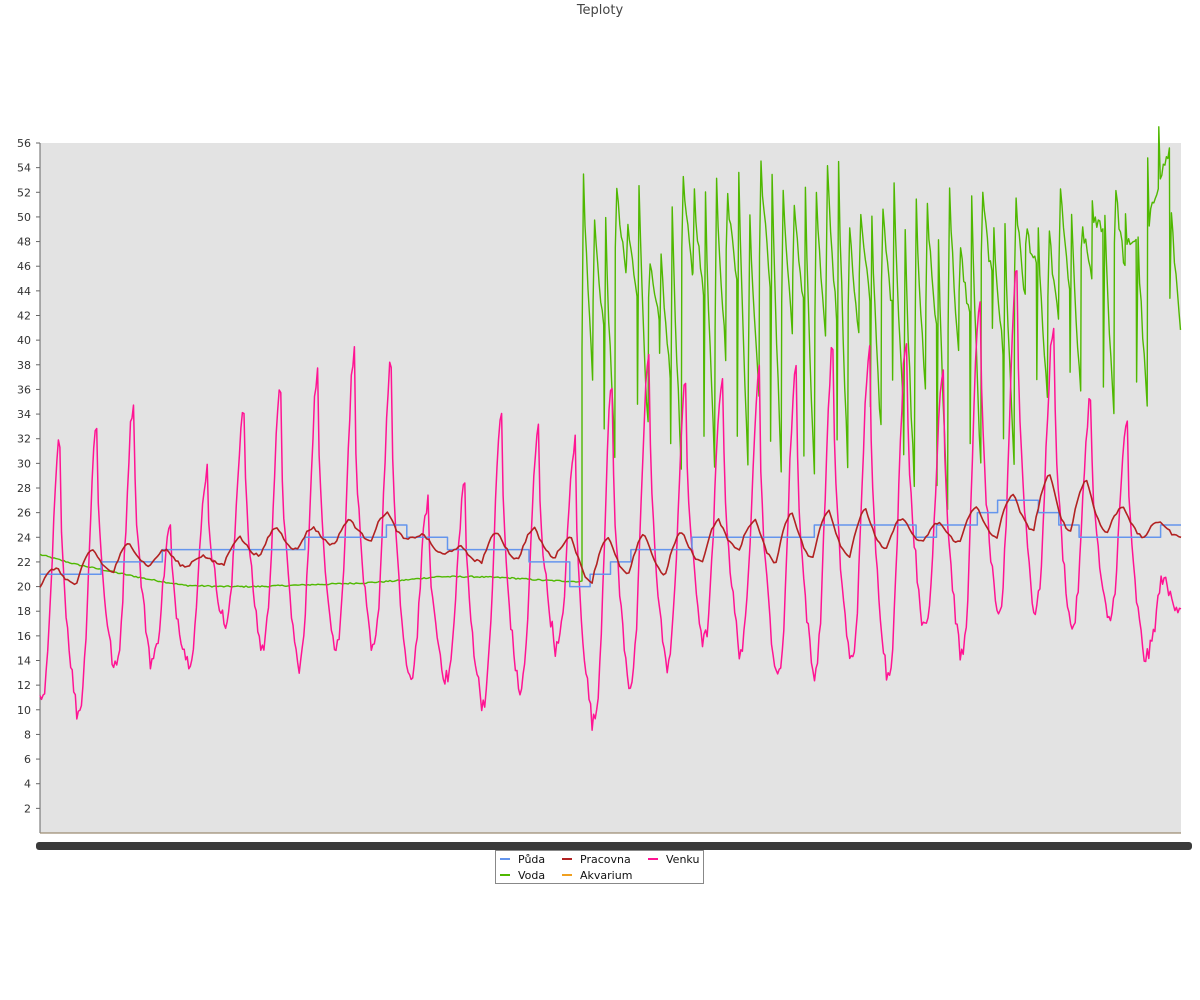 This screenshot has width=1200, height=1000. Describe the element at coordinates (24, 217) in the screenshot. I see `y-tick-label: 50` at that location.